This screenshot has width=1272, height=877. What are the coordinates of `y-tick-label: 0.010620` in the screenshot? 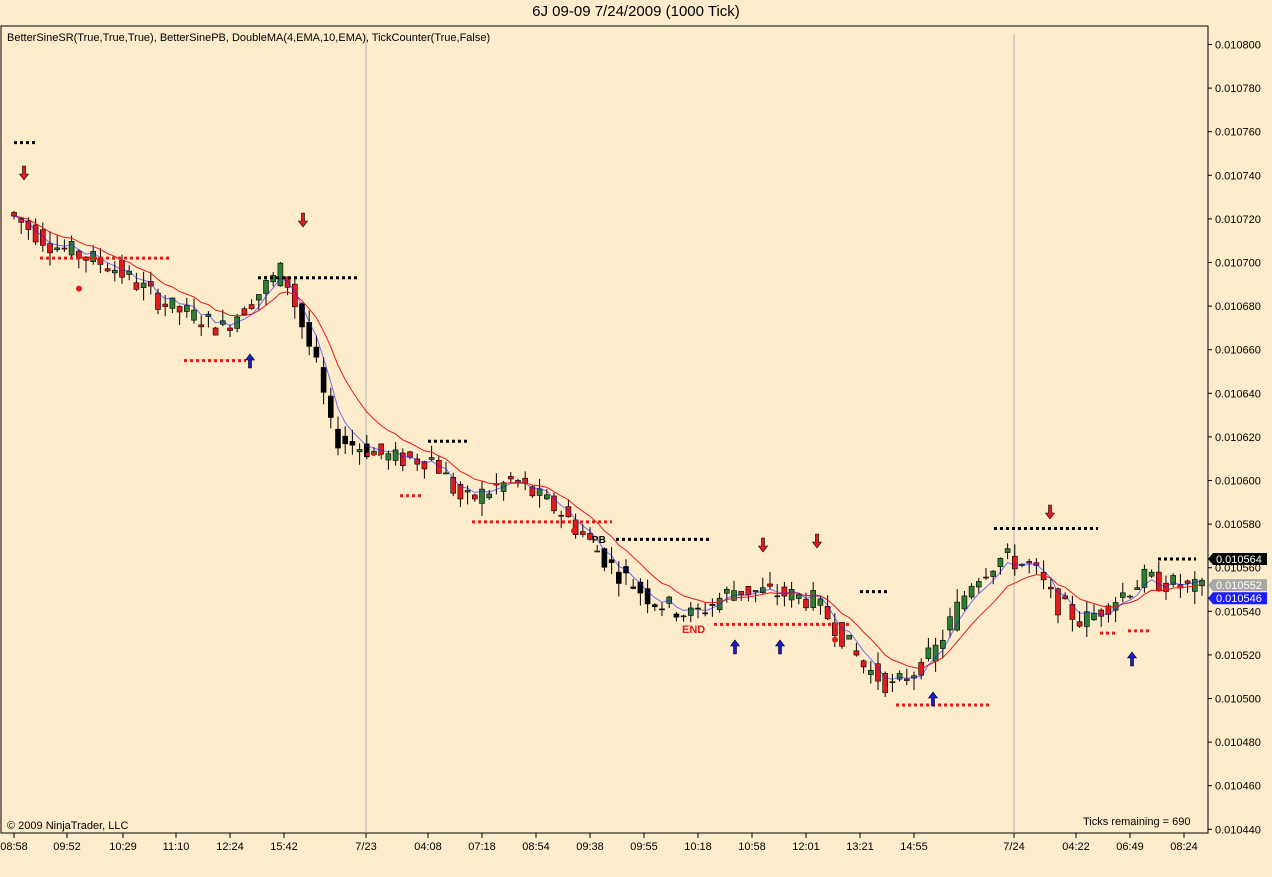 It's located at (1238, 438).